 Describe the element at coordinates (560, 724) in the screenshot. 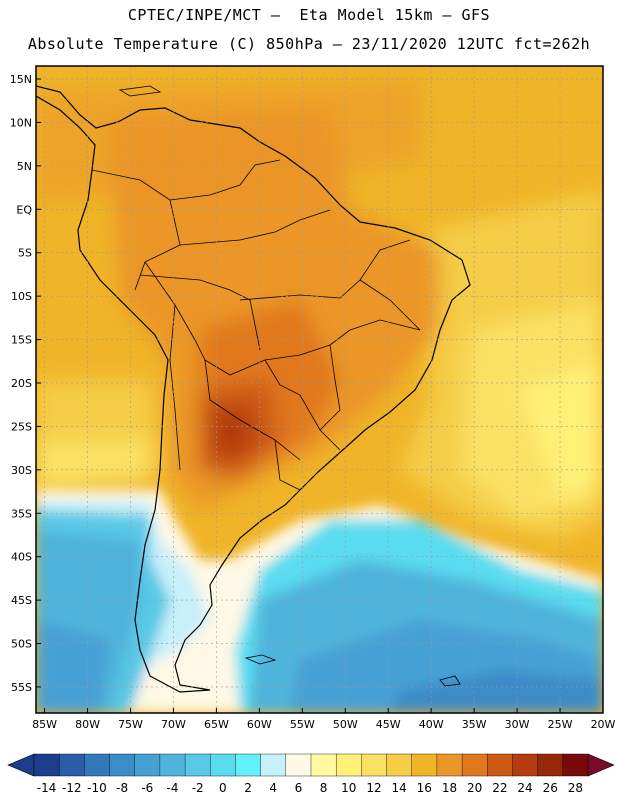

I see `lon-label: 25W` at that location.